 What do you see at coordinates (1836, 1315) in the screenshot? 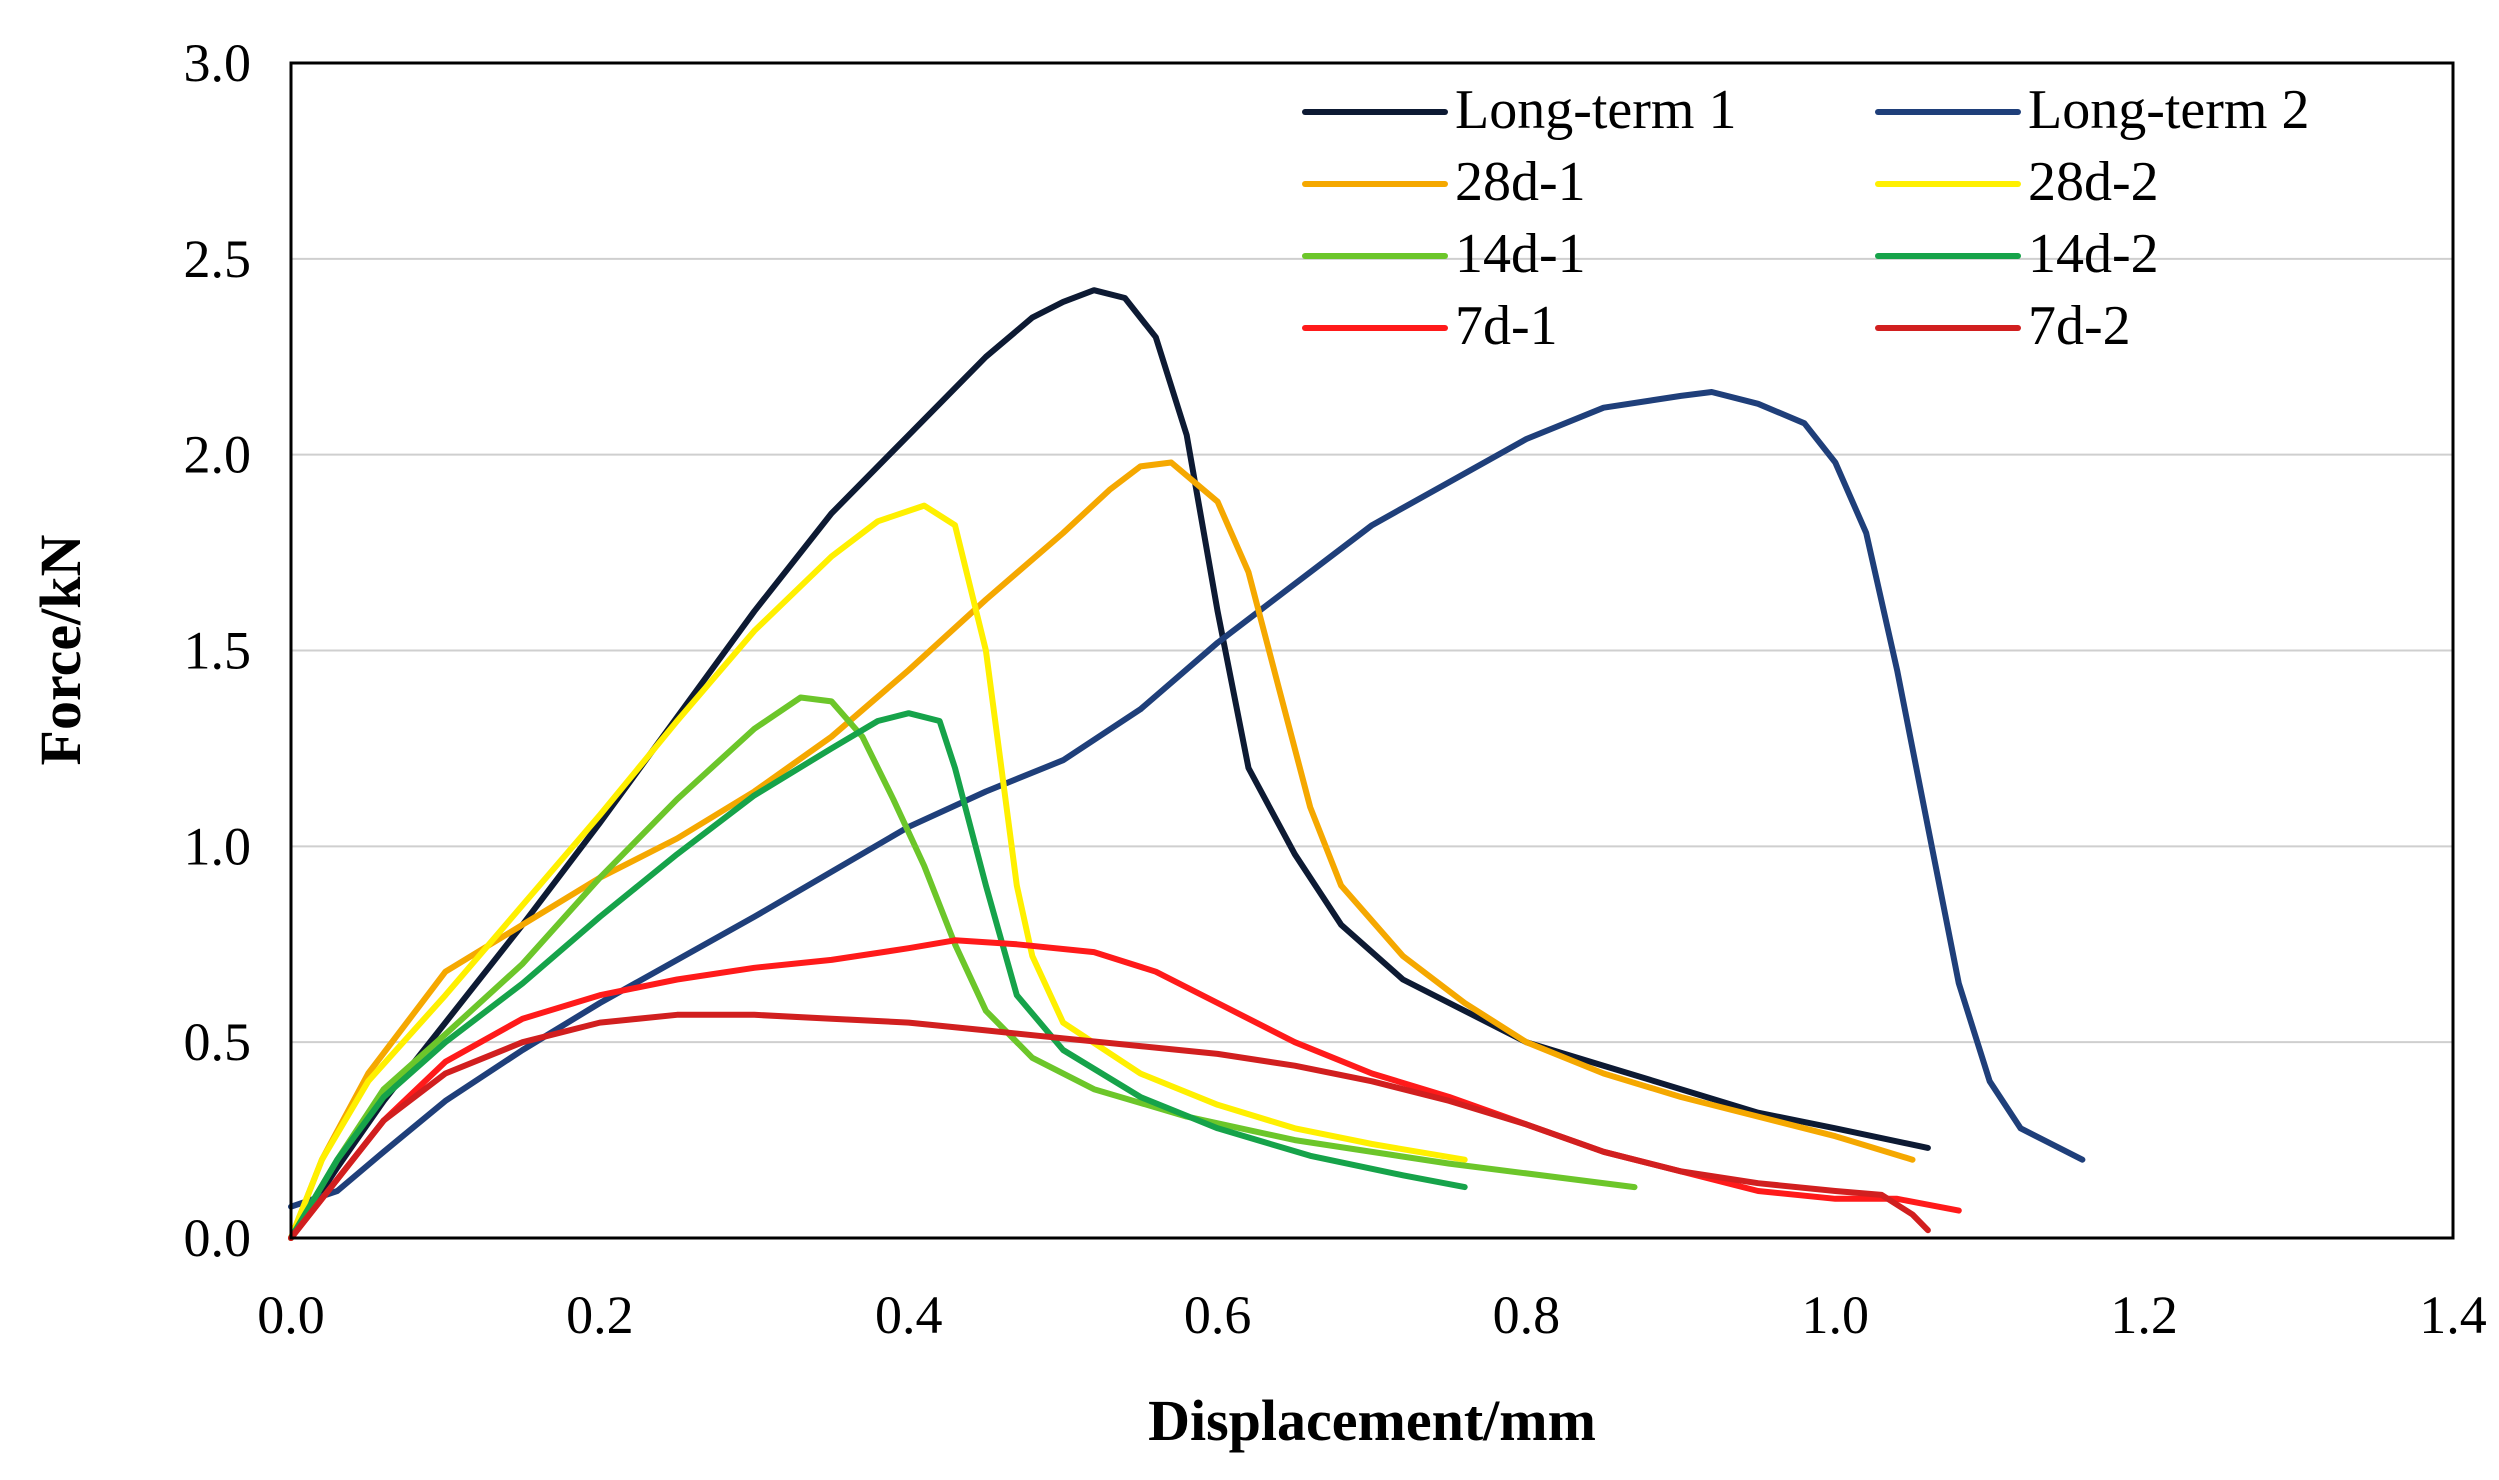
I see `x-tick-label: 1.0` at bounding box center [1836, 1315].